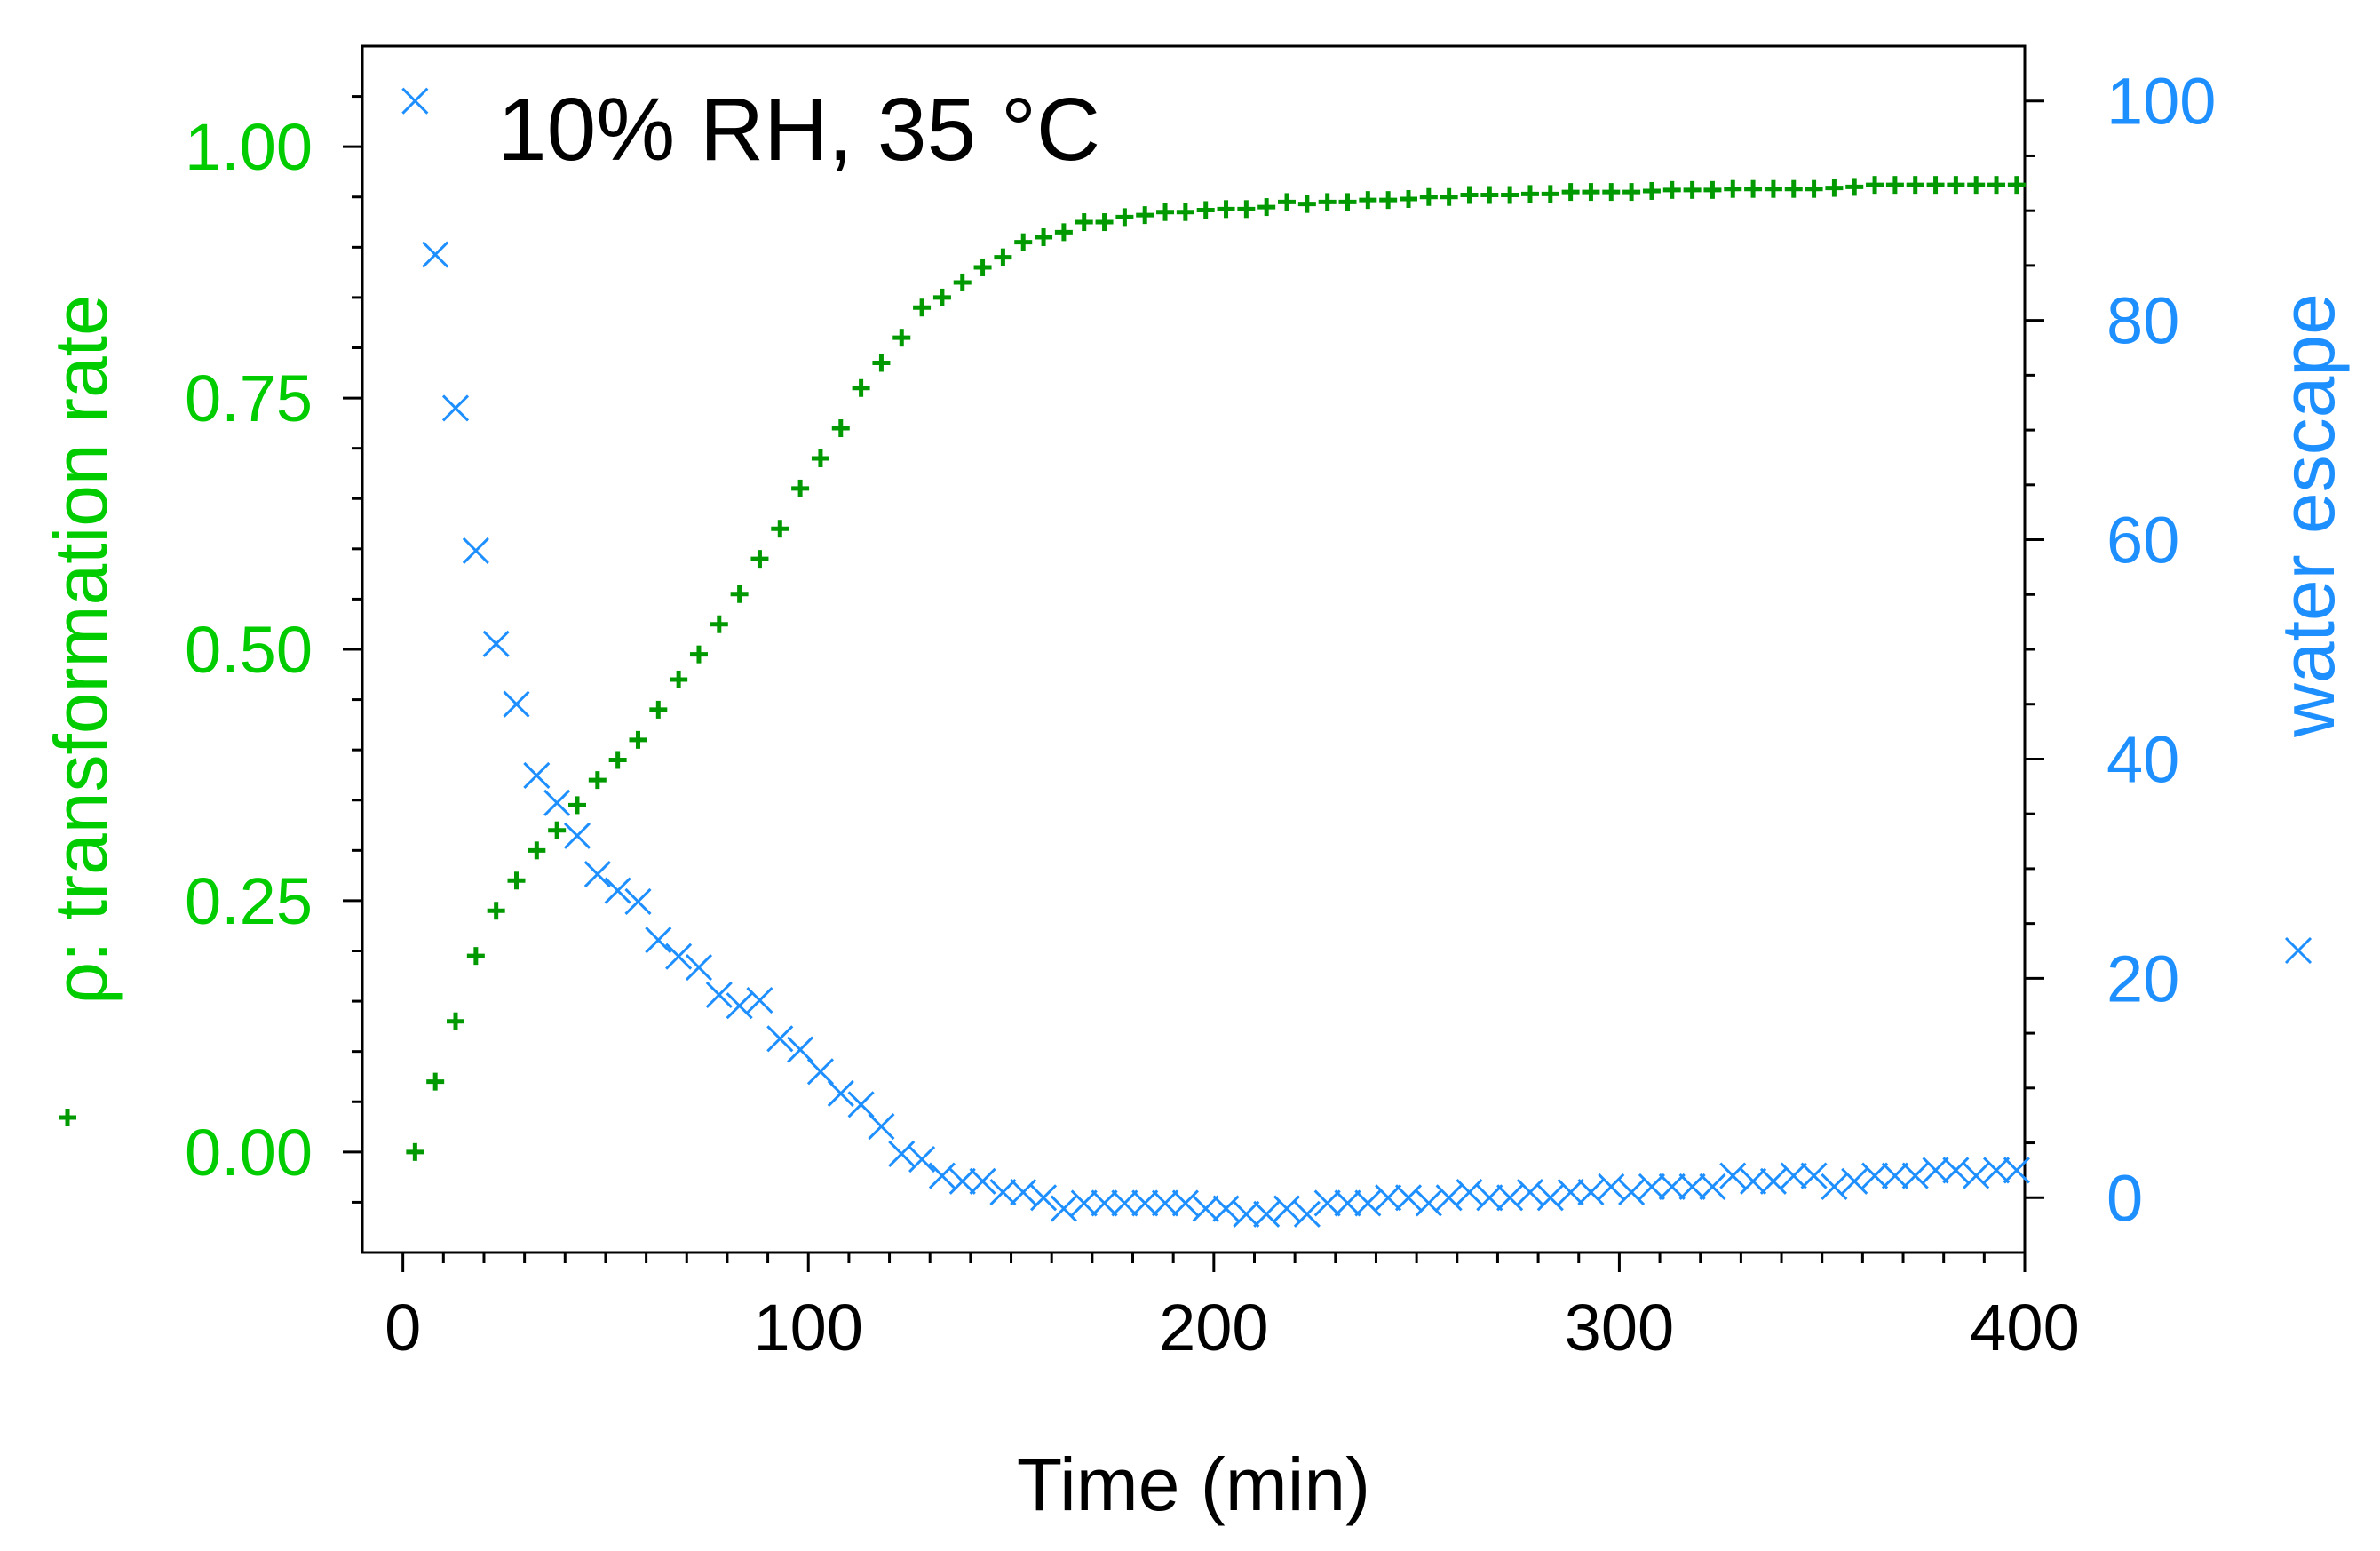  What do you see at coordinates (2142, 978) in the screenshot?
I see `right-y-tick-label: 20` at bounding box center [2142, 978].